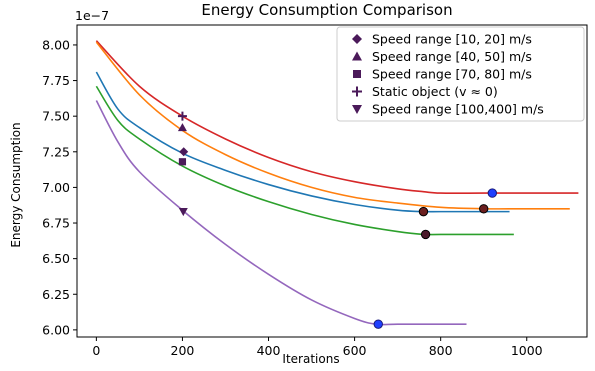 The image size is (595, 371). What do you see at coordinates (355, 350) in the screenshot?
I see `x-tick-label: 600` at bounding box center [355, 350].